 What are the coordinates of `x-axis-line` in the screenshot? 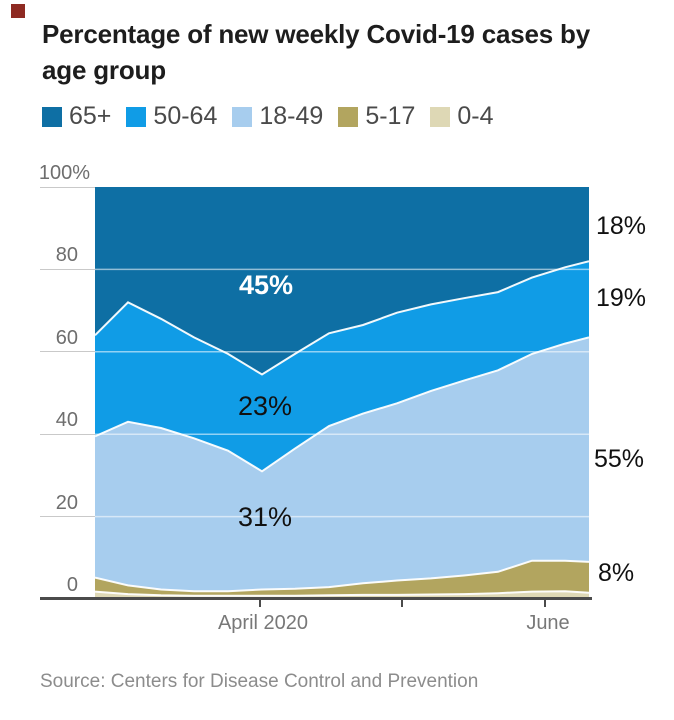 It's located at (316, 598).